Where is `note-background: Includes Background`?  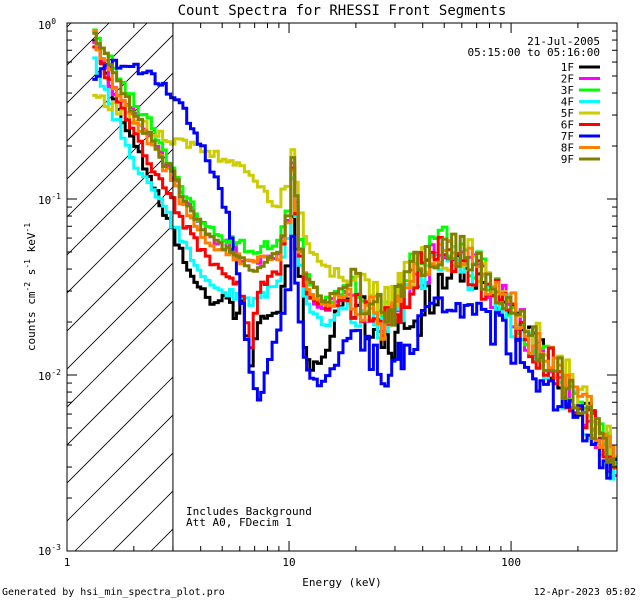 note-background: Includes Background is located at coordinates (249, 511).